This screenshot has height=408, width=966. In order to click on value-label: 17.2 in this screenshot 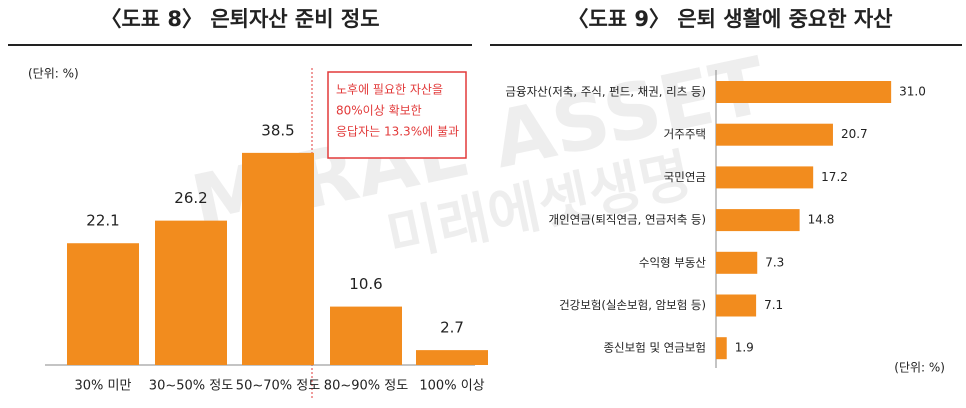, I will do `click(834, 177)`.